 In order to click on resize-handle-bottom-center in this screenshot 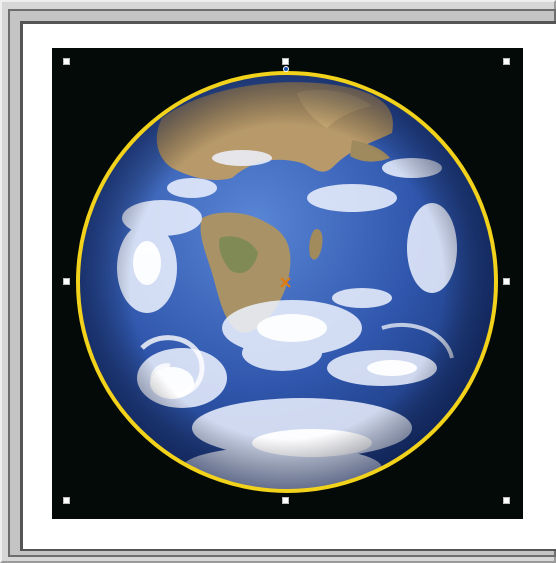, I will do `click(285, 500)`.